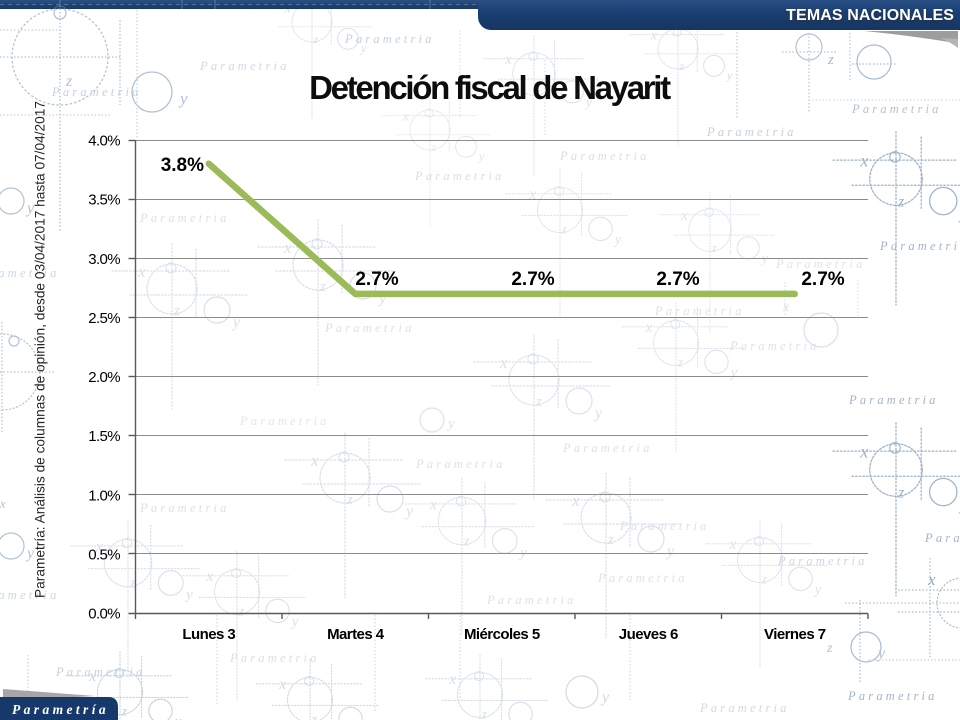 This screenshot has height=720, width=960. What do you see at coordinates (104, 436) in the screenshot?
I see `svg-text: 1.5%` at bounding box center [104, 436].